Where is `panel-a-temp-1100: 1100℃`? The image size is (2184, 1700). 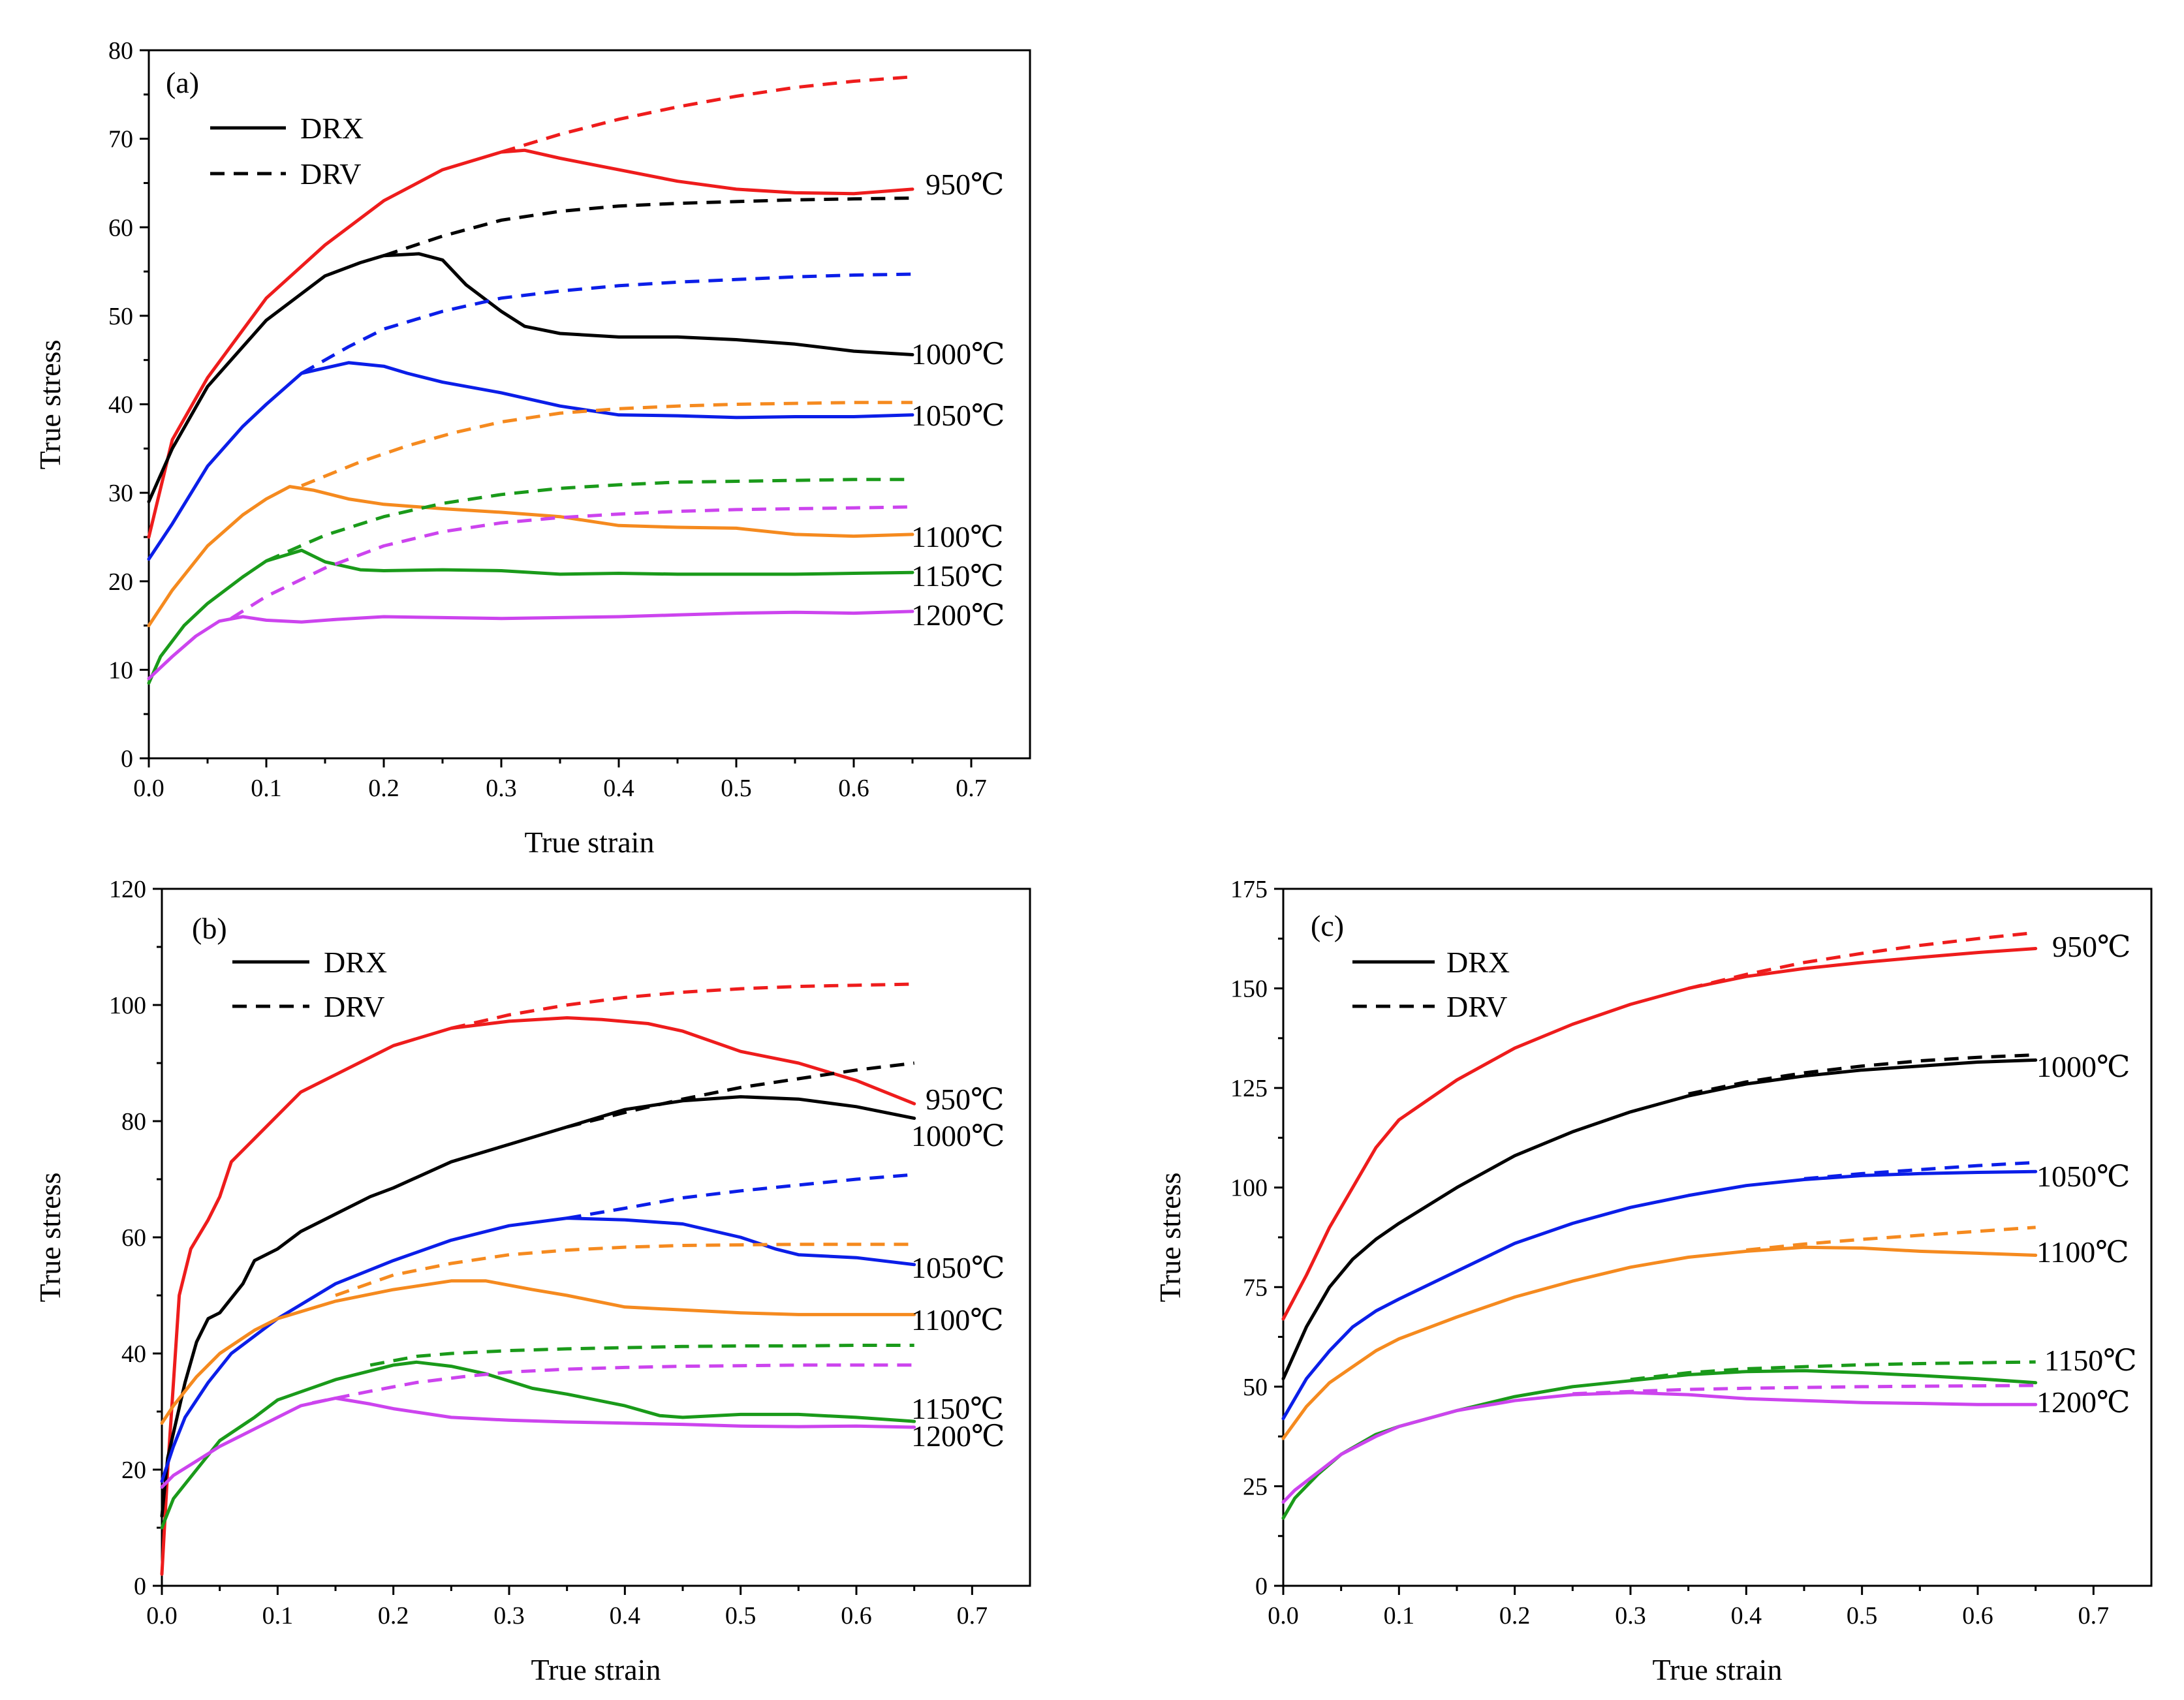 panel-a-temp-1100: 1100℃ is located at coordinates (958, 536).